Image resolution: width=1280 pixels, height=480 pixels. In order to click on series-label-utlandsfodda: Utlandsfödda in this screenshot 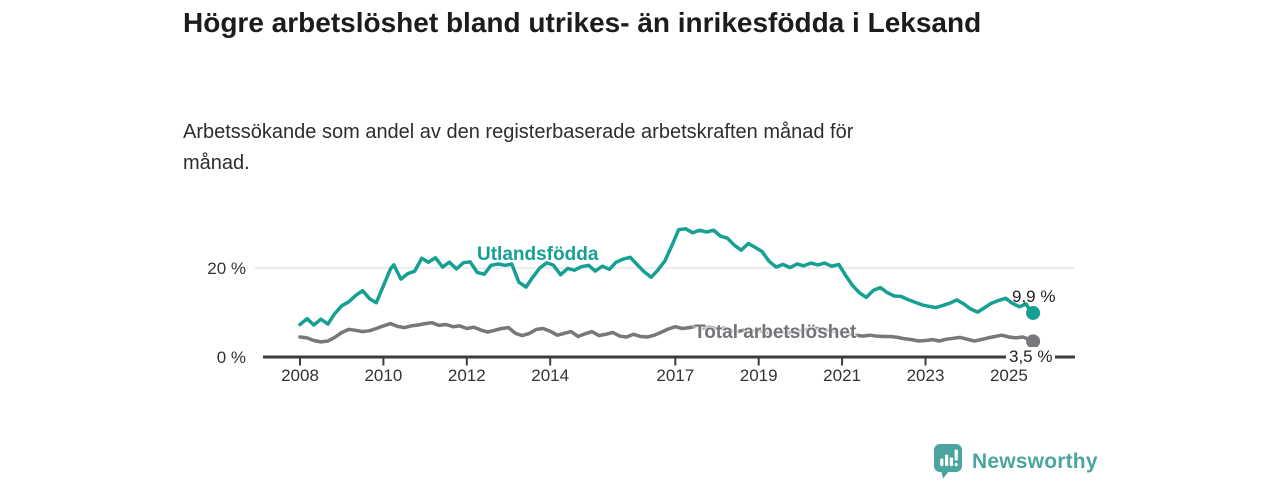, I will do `click(538, 254)`.